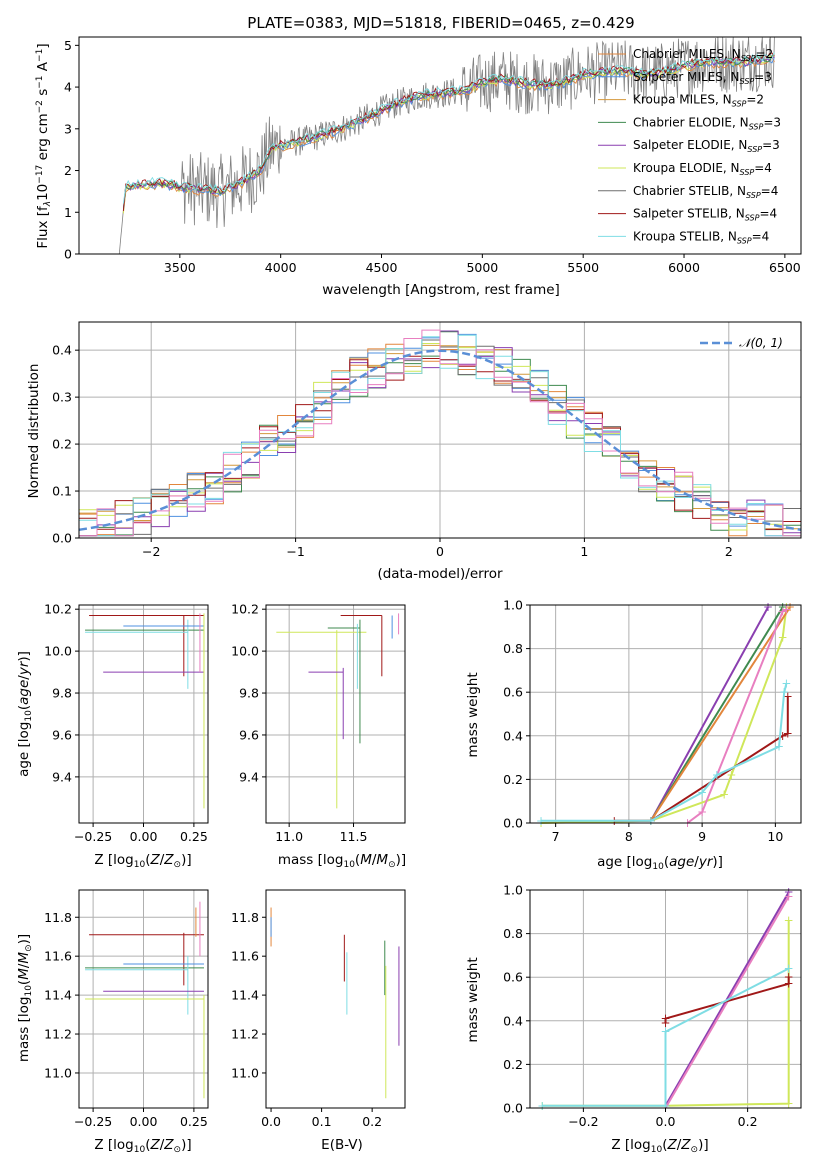 This screenshot has width=819, height=1170. Describe the element at coordinates (702, 78) in the screenshot. I see `legend-label: Salpeter MILES, NSSP=3` at that location.